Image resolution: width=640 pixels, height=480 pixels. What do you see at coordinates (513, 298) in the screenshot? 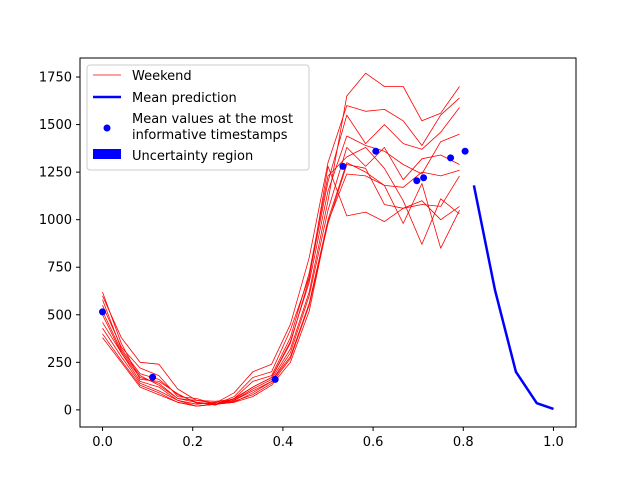
I see `mean-prediction-line` at bounding box center [513, 298].